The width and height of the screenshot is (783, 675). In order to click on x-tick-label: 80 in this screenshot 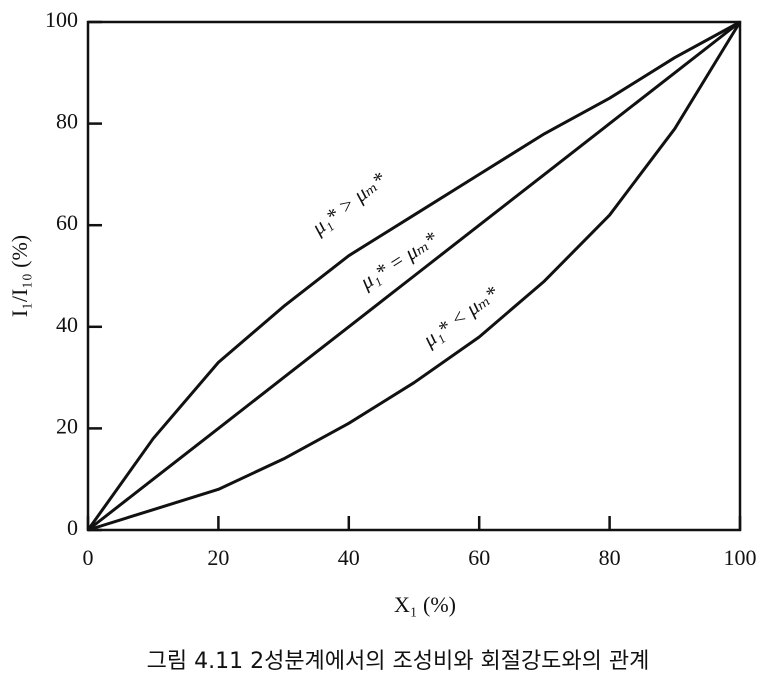, I will do `click(610, 557)`.